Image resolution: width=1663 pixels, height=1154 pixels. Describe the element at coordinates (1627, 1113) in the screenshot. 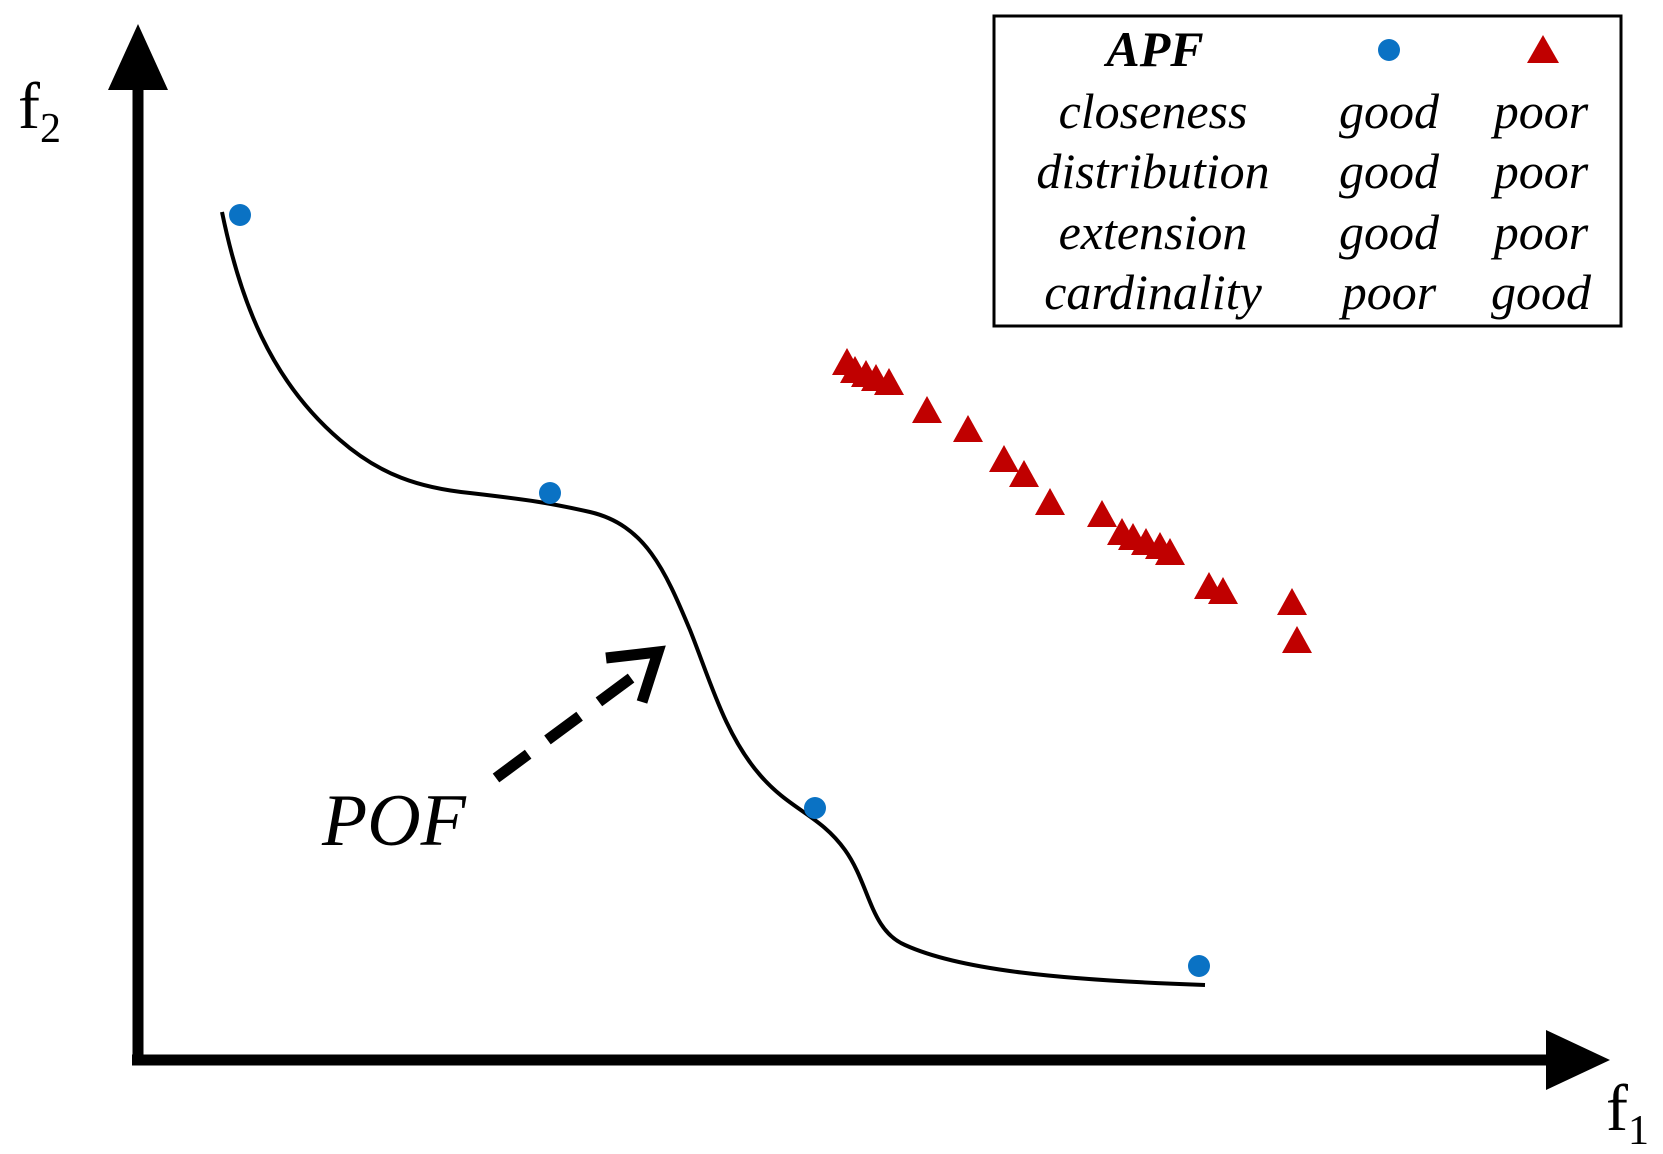

I see `x-axis-label: f1` at that location.